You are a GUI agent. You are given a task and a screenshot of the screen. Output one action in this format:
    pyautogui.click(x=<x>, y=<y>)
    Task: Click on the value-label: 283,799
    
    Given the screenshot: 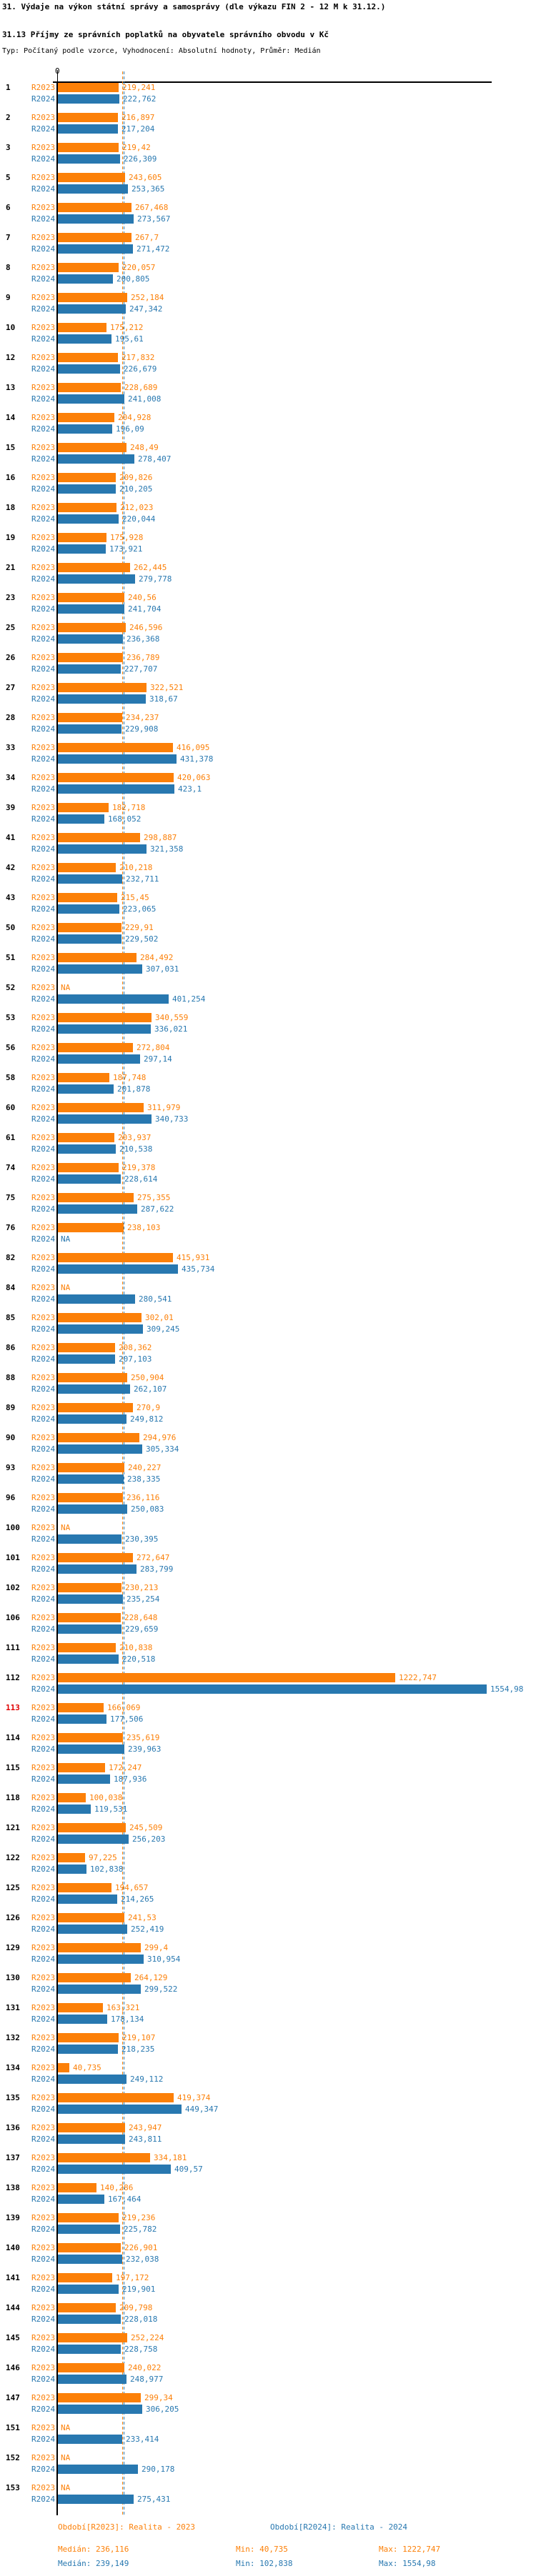 What is the action you would take?
    pyautogui.click(x=157, y=1569)
    